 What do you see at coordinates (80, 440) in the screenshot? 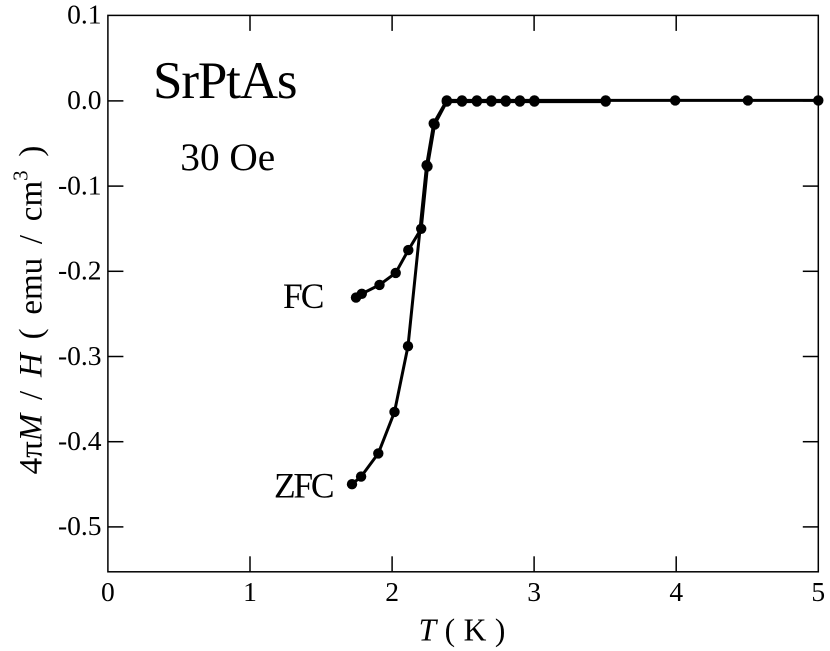
I see `svg-text: -0.4` at bounding box center [80, 440].